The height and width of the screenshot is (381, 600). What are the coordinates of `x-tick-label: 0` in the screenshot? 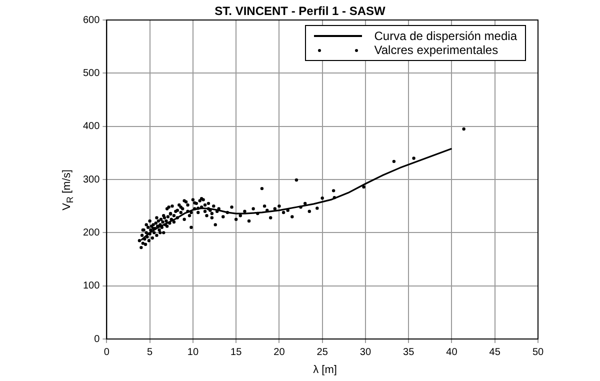 It's located at (107, 352).